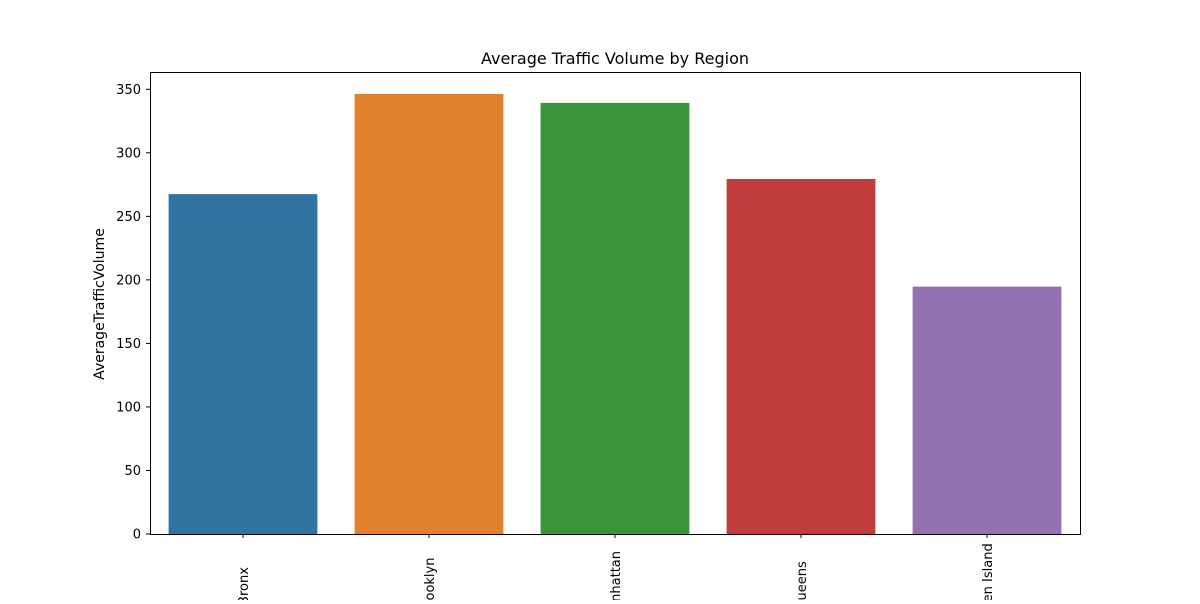  Describe the element at coordinates (128, 280) in the screenshot. I see `y-tick-label: 200` at that location.